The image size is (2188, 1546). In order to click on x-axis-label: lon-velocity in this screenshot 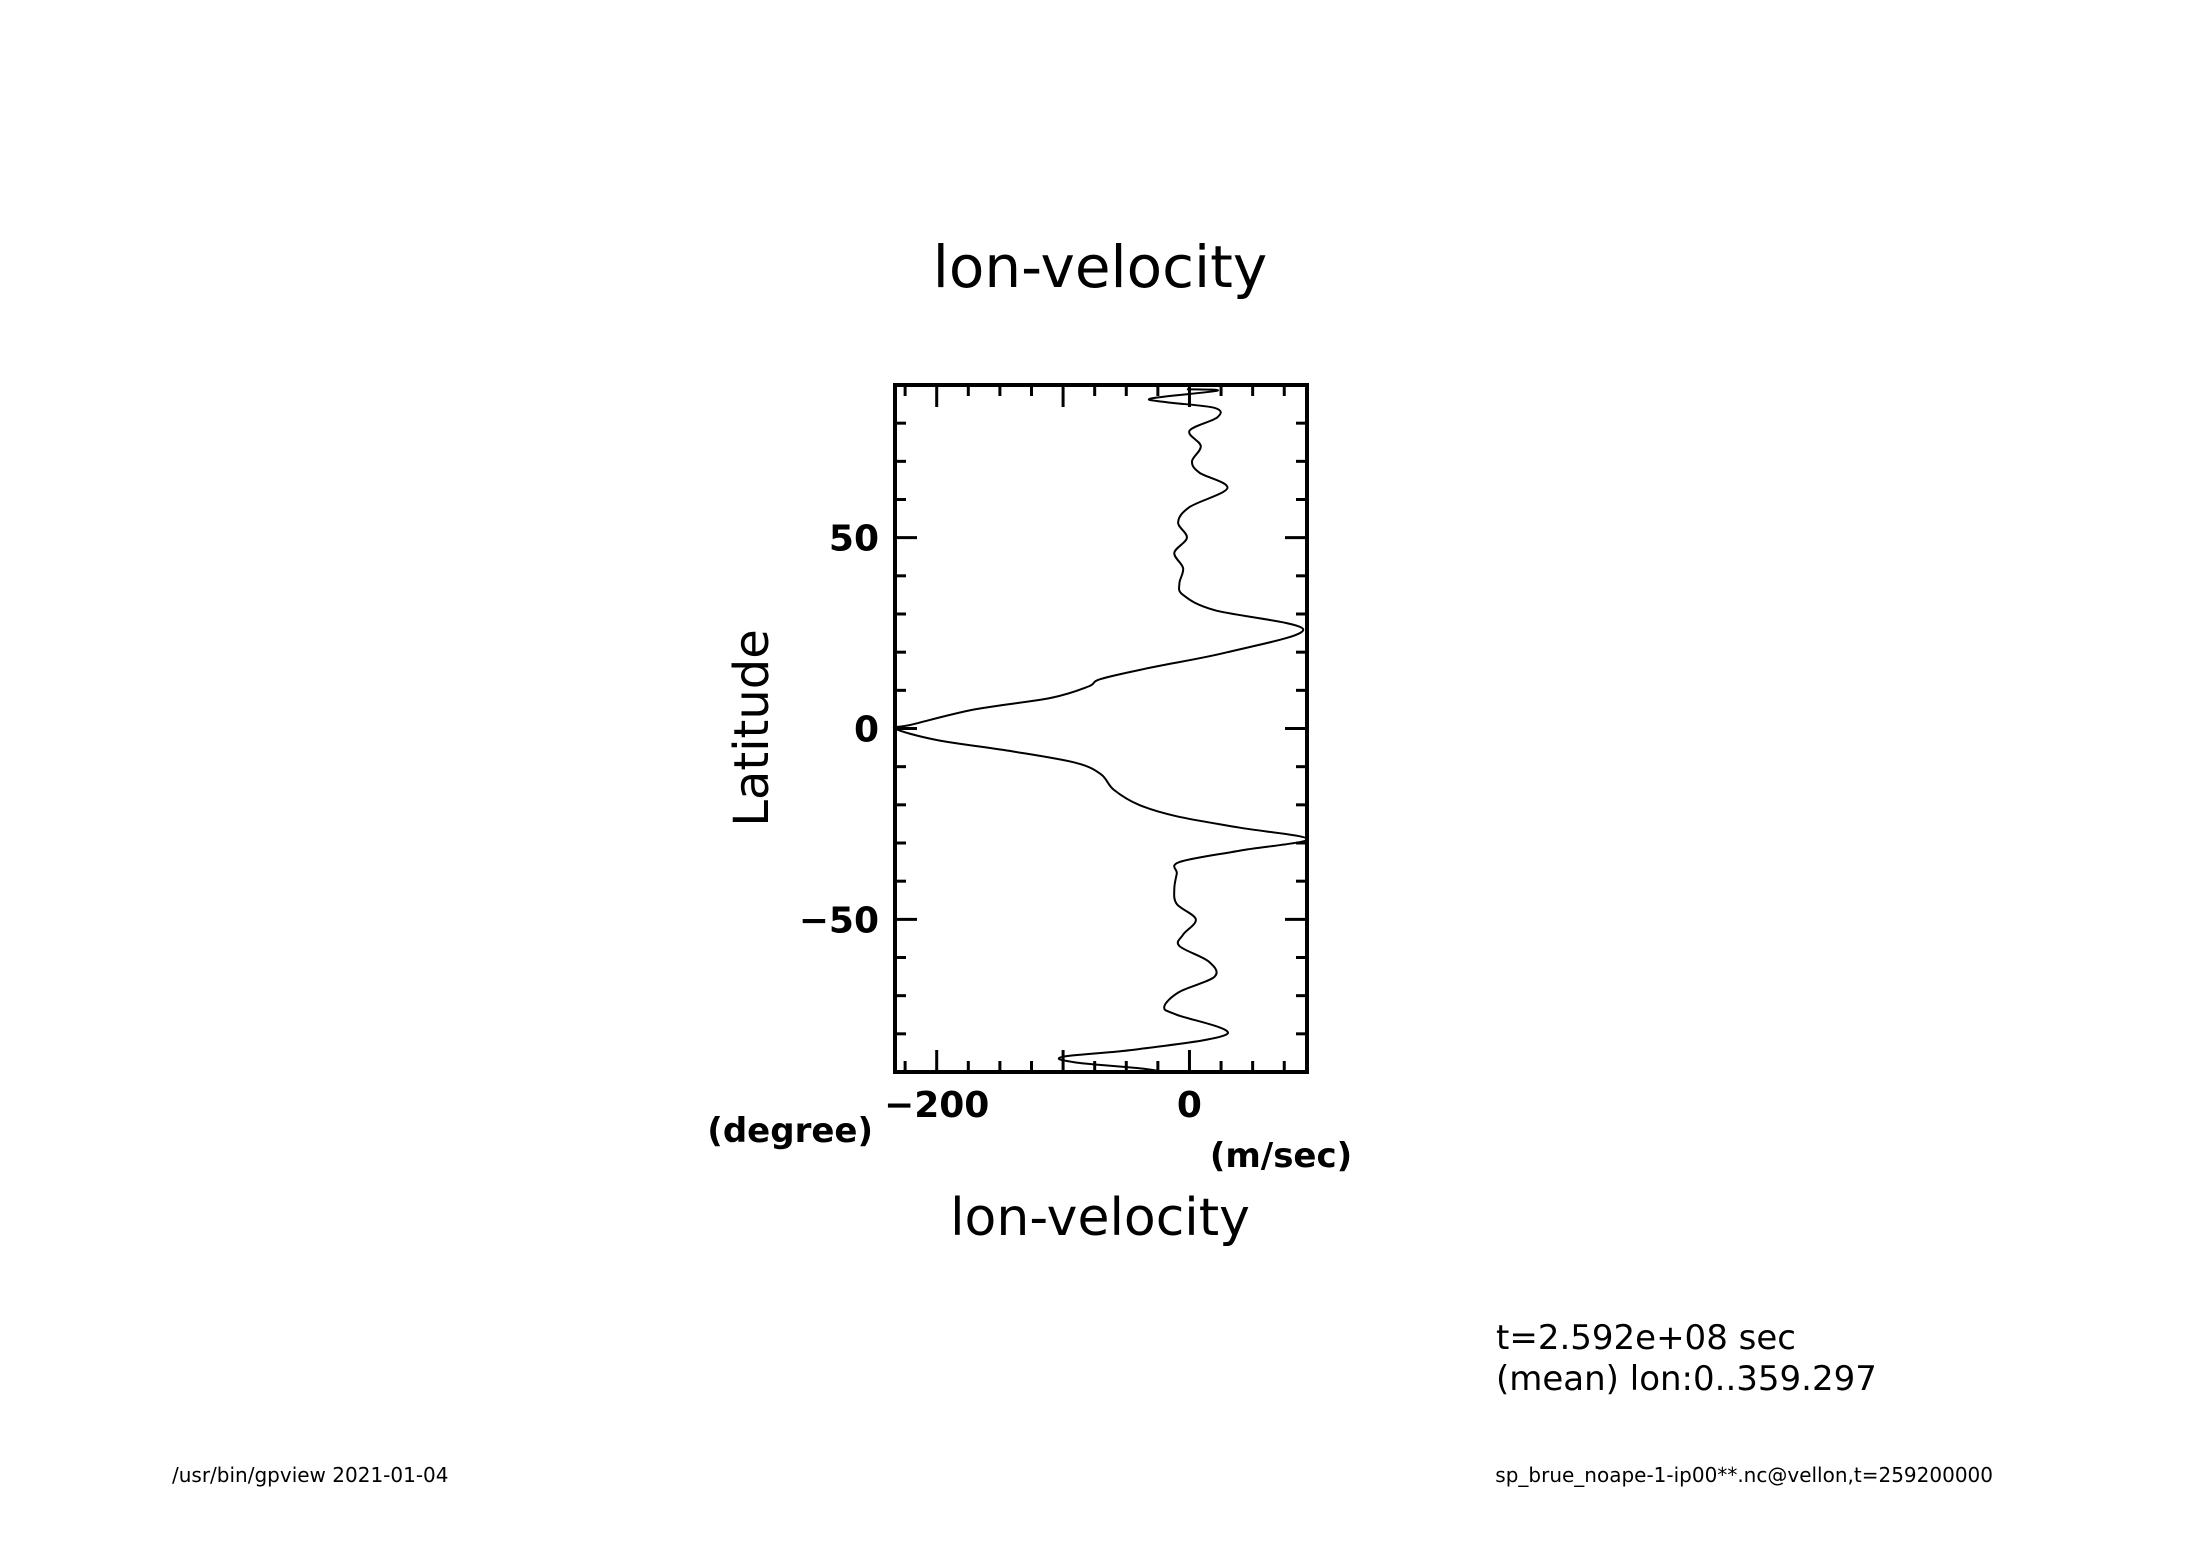, I will do `click(1100, 1218)`.